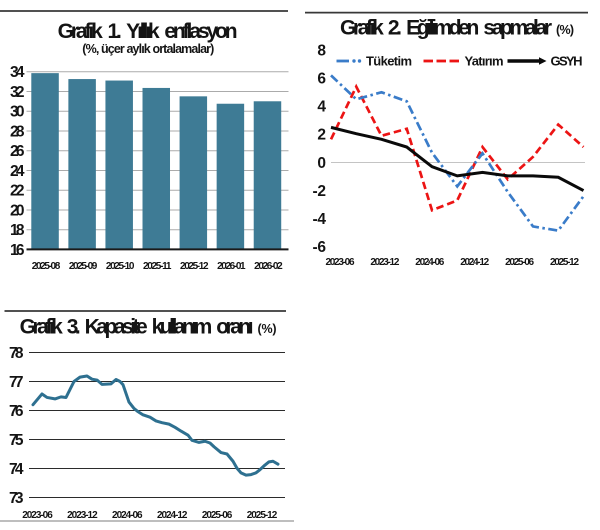  What do you see at coordinates (231, 266) in the screenshot?
I see `svg-text: 2026-01` at bounding box center [231, 266].